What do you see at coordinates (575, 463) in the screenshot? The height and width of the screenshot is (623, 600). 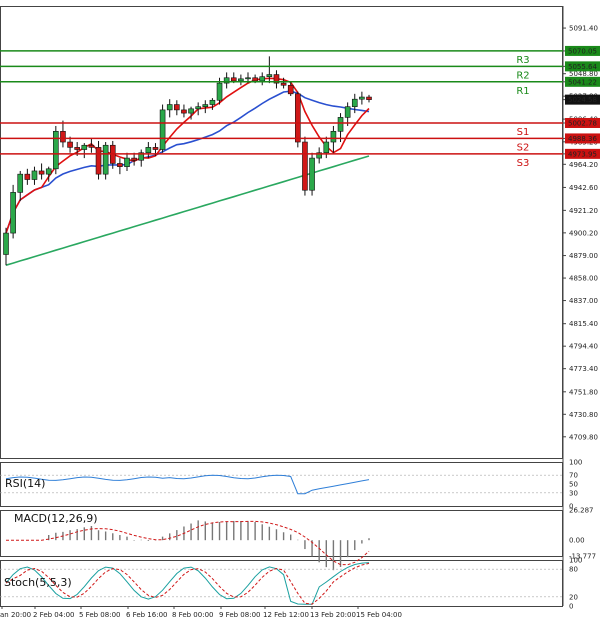 I see `rsi-tick-label: 100` at bounding box center [575, 463].